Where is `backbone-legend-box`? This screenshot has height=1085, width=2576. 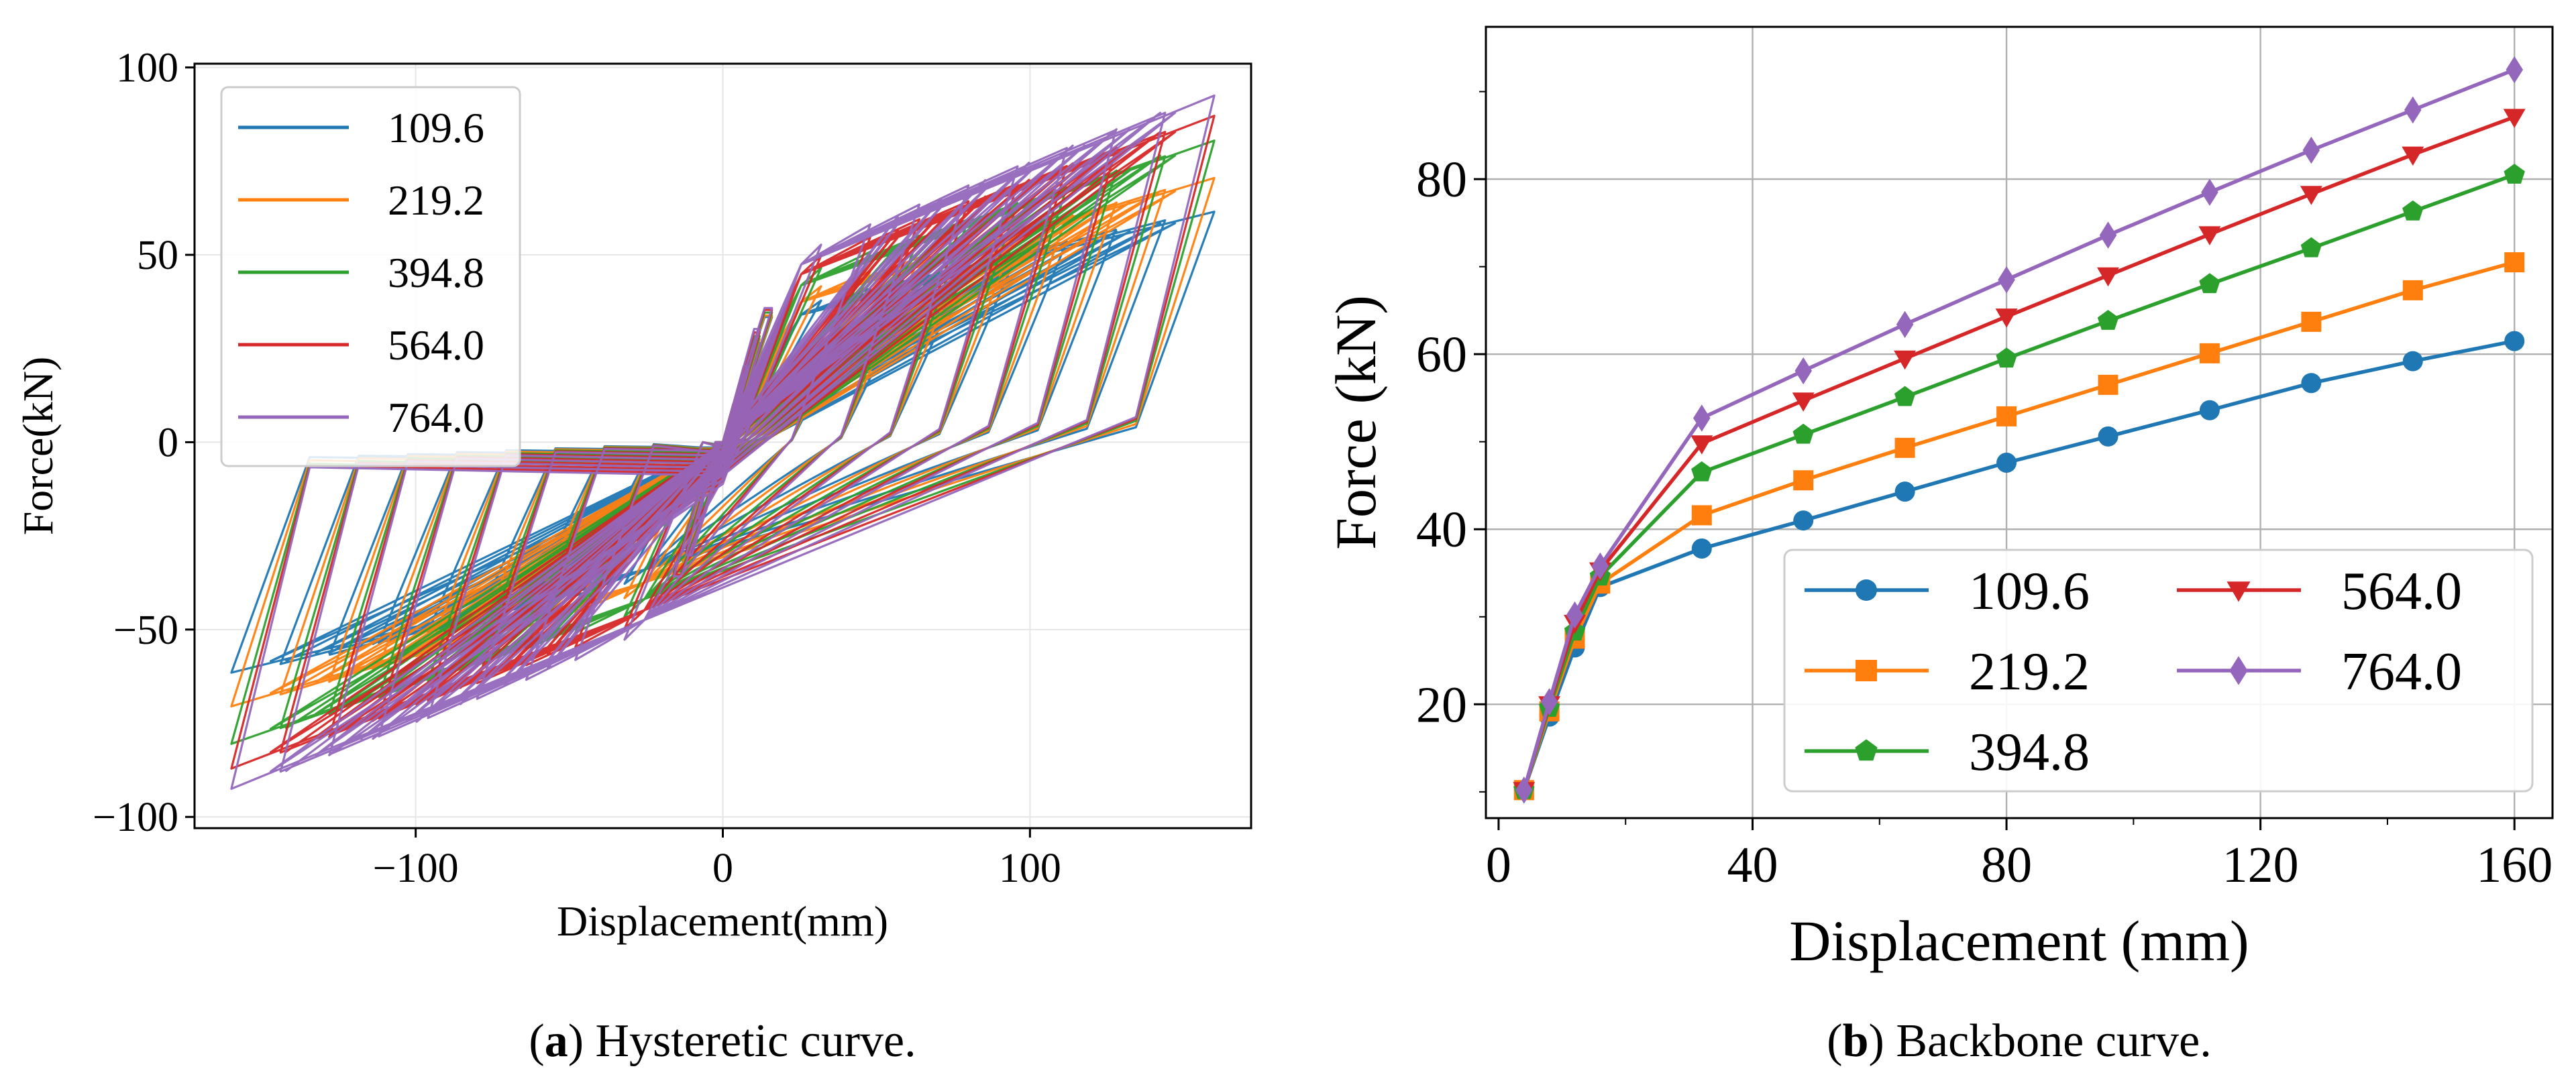
backbone-legend-box is located at coordinates (2158, 671).